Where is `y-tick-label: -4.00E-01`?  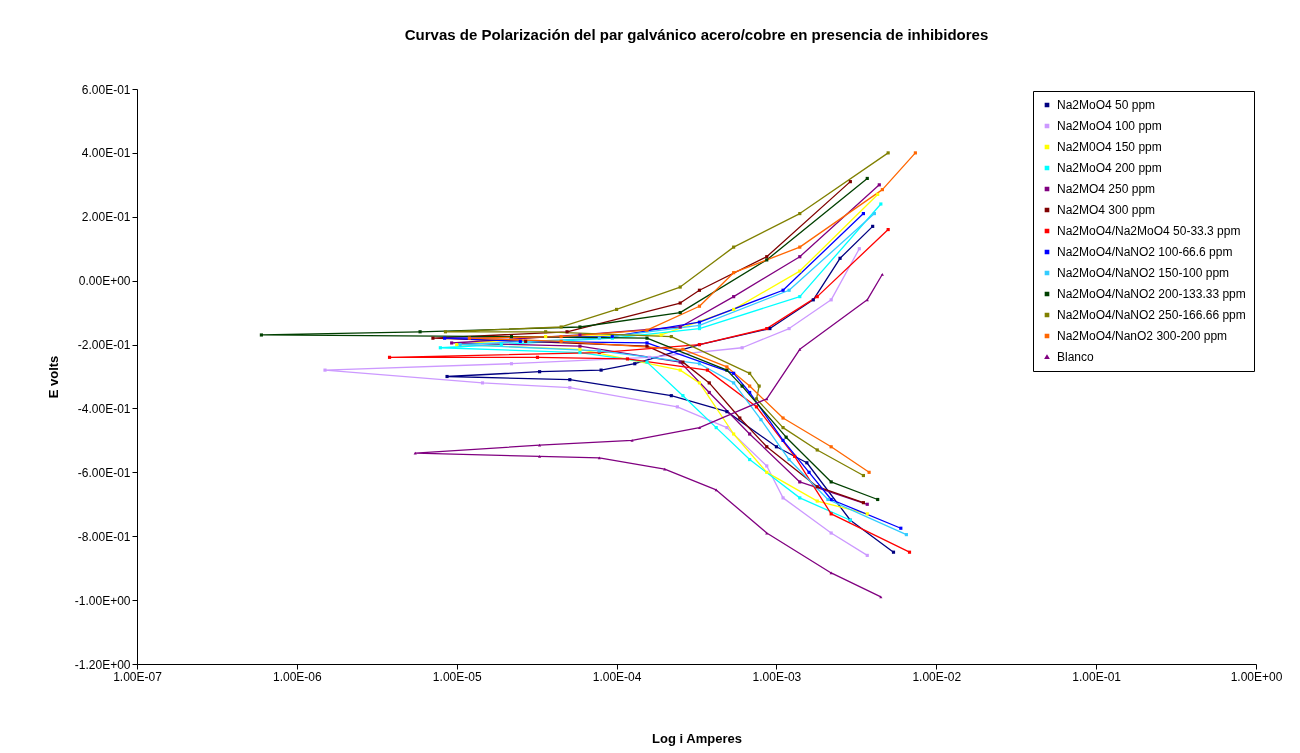
y-tick-label: -4.00E-01 is located at coordinates (104, 408).